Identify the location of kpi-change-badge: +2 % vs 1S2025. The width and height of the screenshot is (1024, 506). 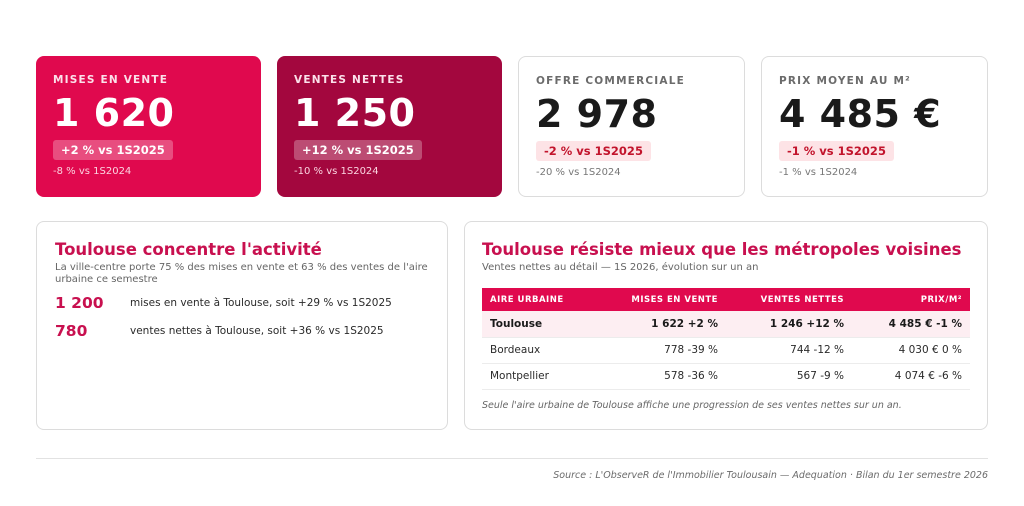
(113, 150).